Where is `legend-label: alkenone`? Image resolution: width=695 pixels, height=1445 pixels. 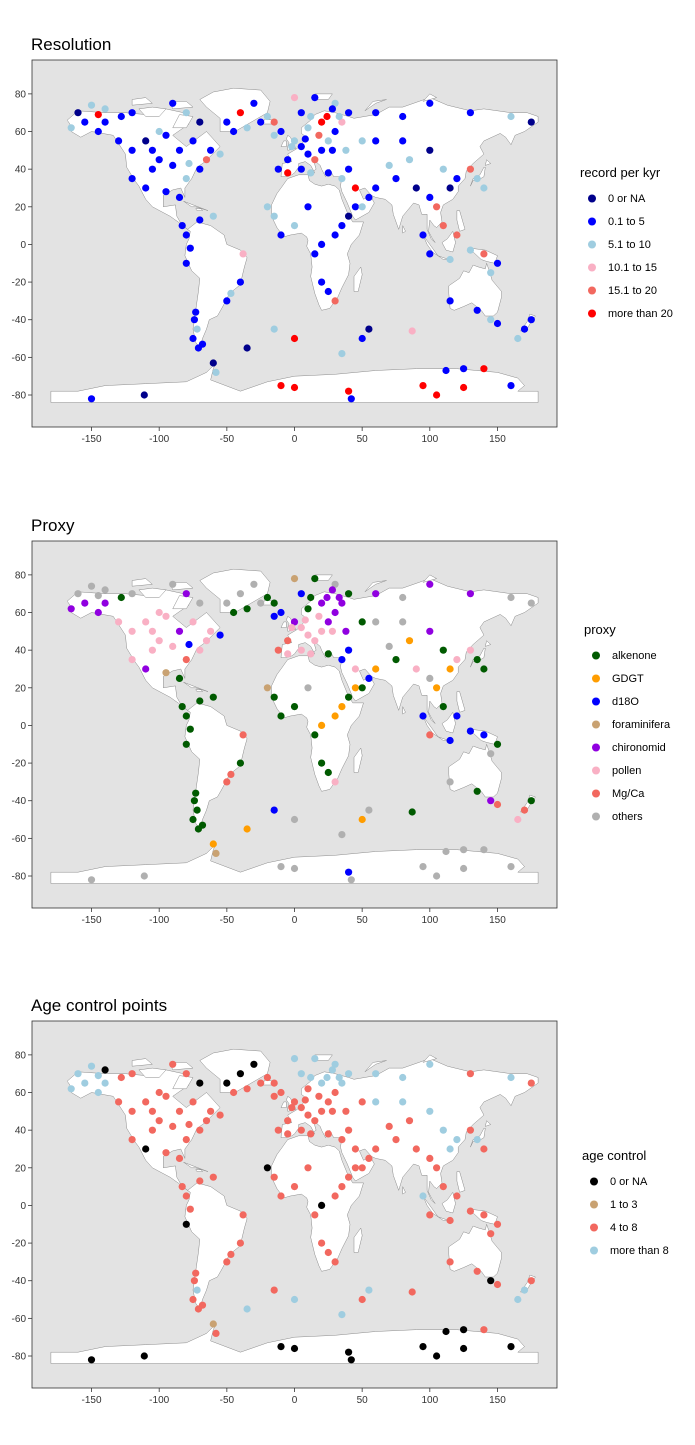 legend-label: alkenone is located at coordinates (634, 656).